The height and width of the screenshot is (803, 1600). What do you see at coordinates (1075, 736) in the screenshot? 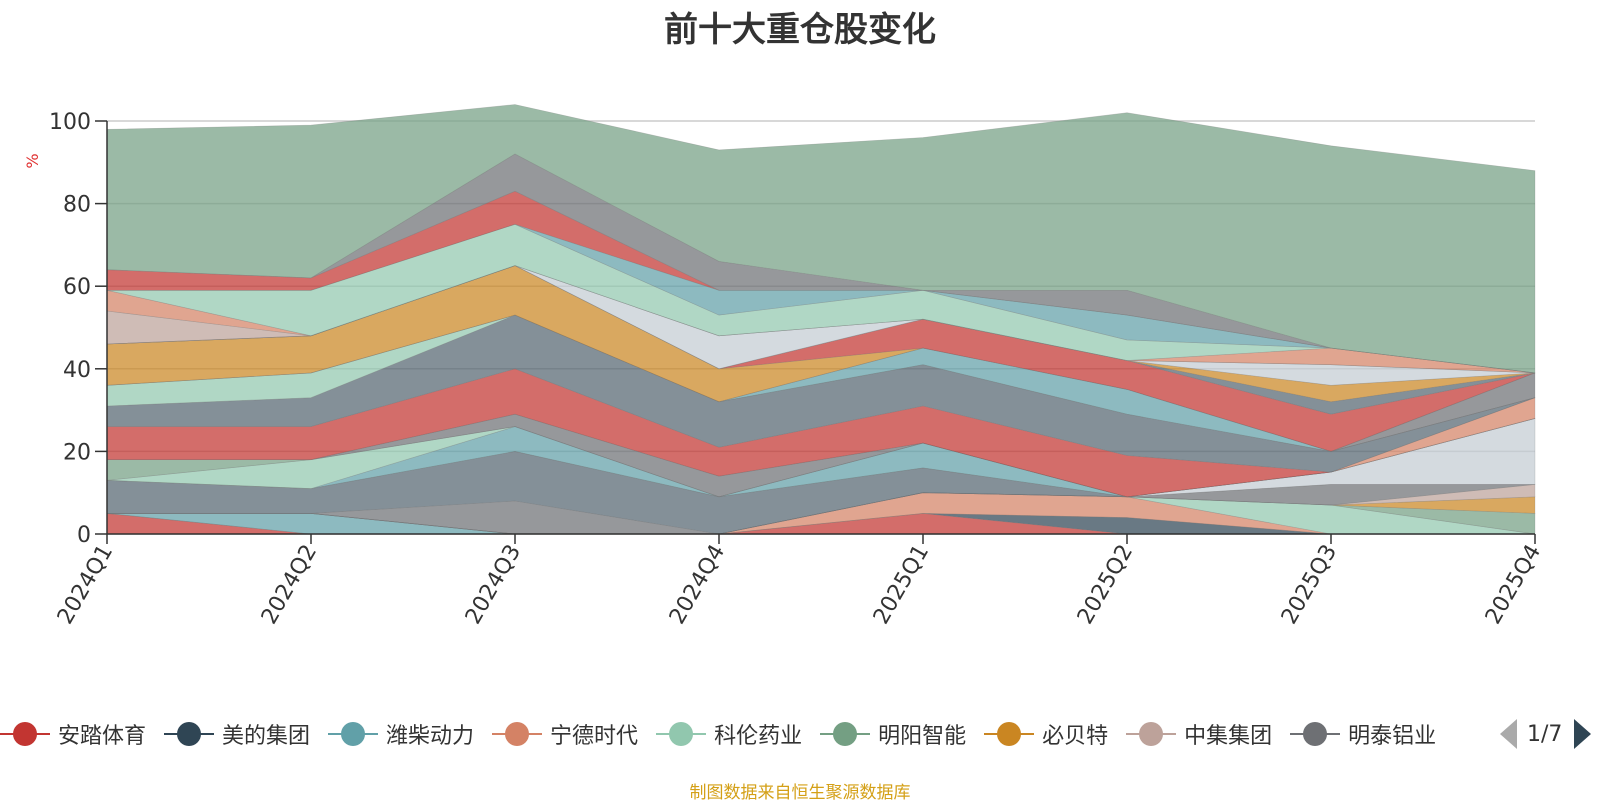
I see `legend-label: 必贝特` at bounding box center [1075, 736].